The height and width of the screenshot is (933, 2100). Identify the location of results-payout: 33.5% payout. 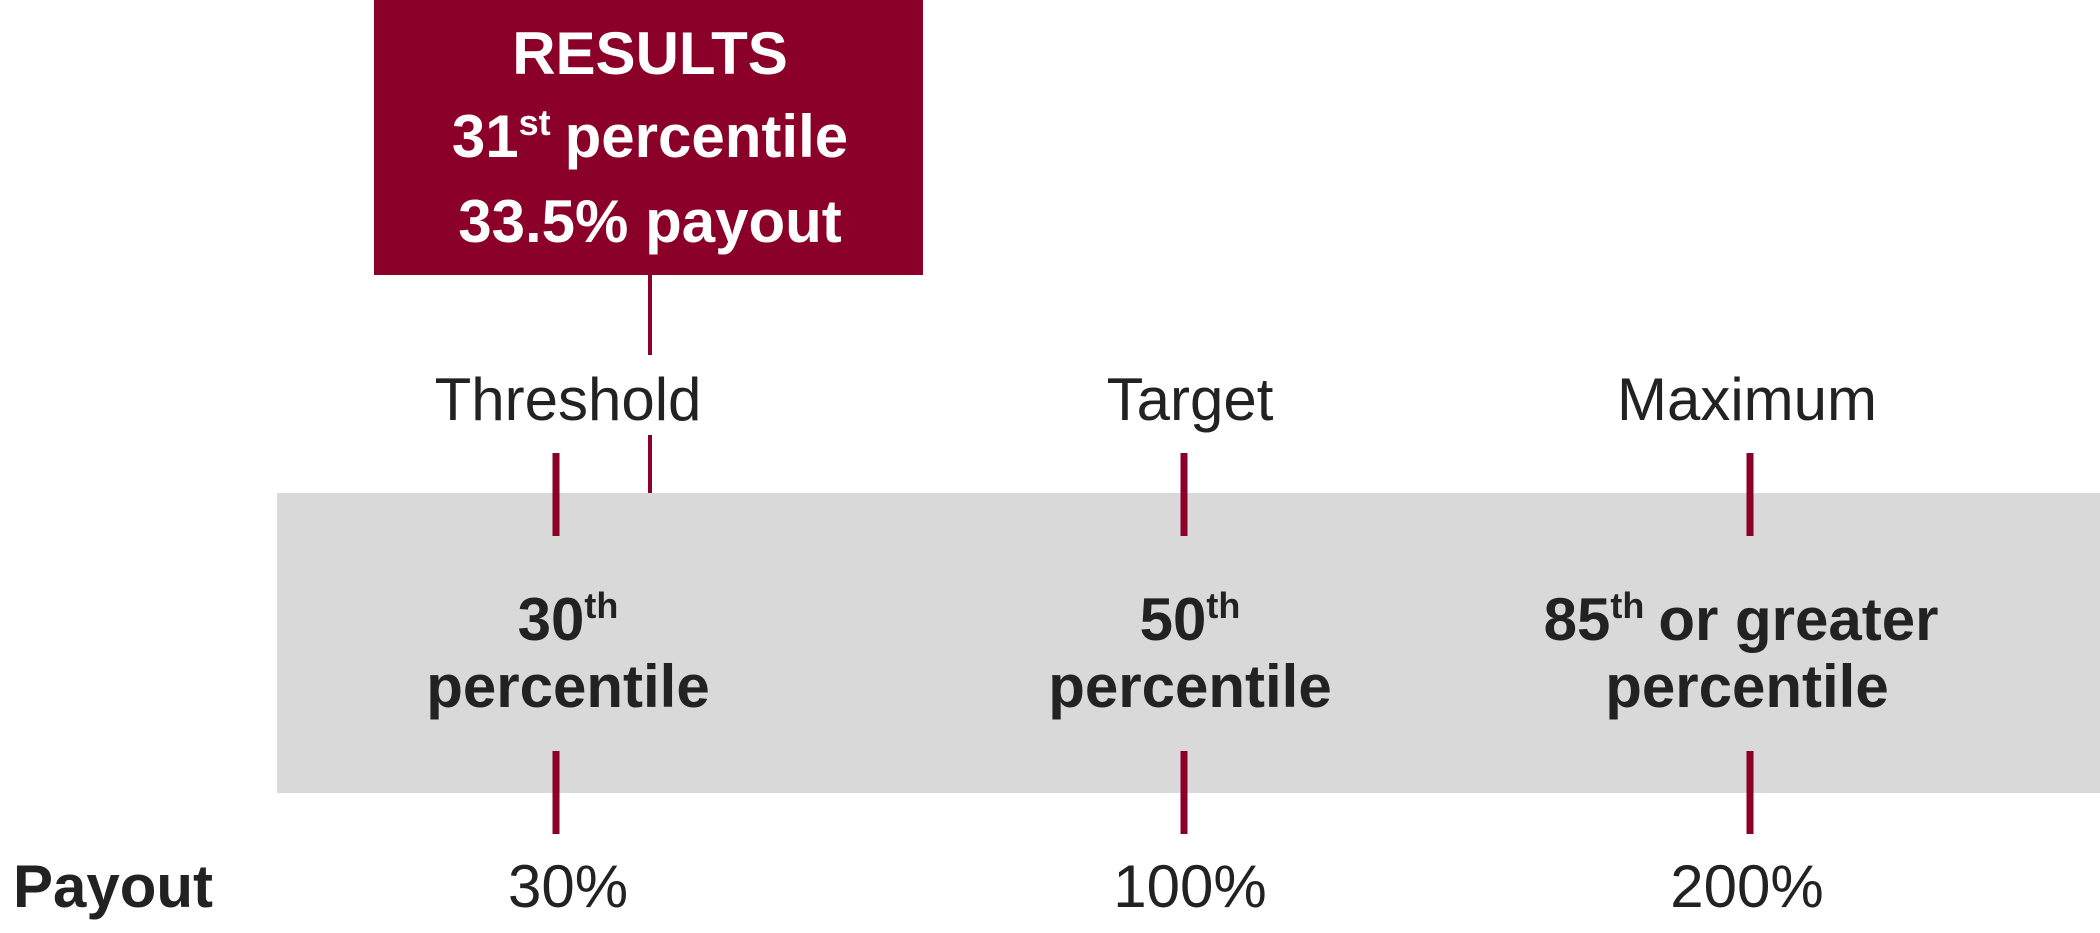
(649, 221).